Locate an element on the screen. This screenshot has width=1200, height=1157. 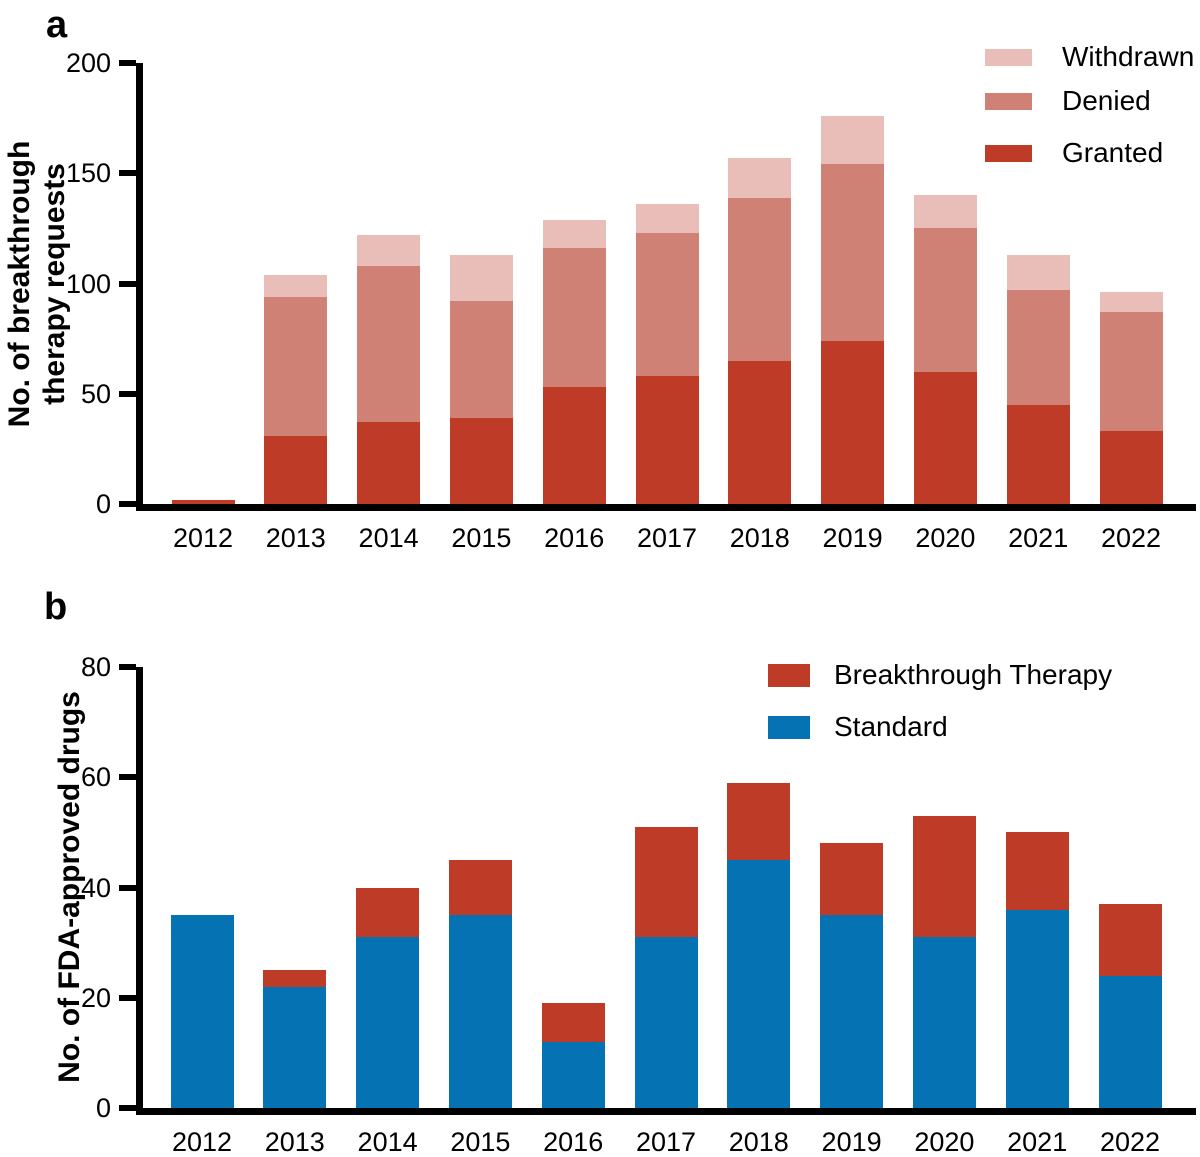
legend-item: Standard is located at coordinates (858, 727).